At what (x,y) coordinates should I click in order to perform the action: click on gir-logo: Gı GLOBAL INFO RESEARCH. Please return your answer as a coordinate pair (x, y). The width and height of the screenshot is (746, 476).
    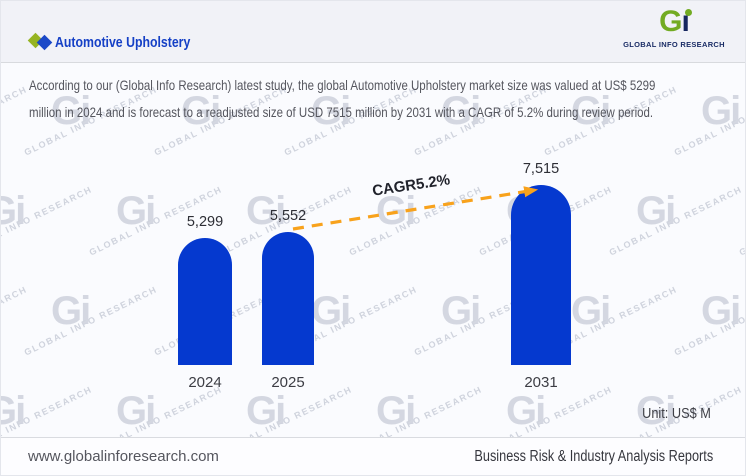
    Looking at the image, I should click on (674, 28).